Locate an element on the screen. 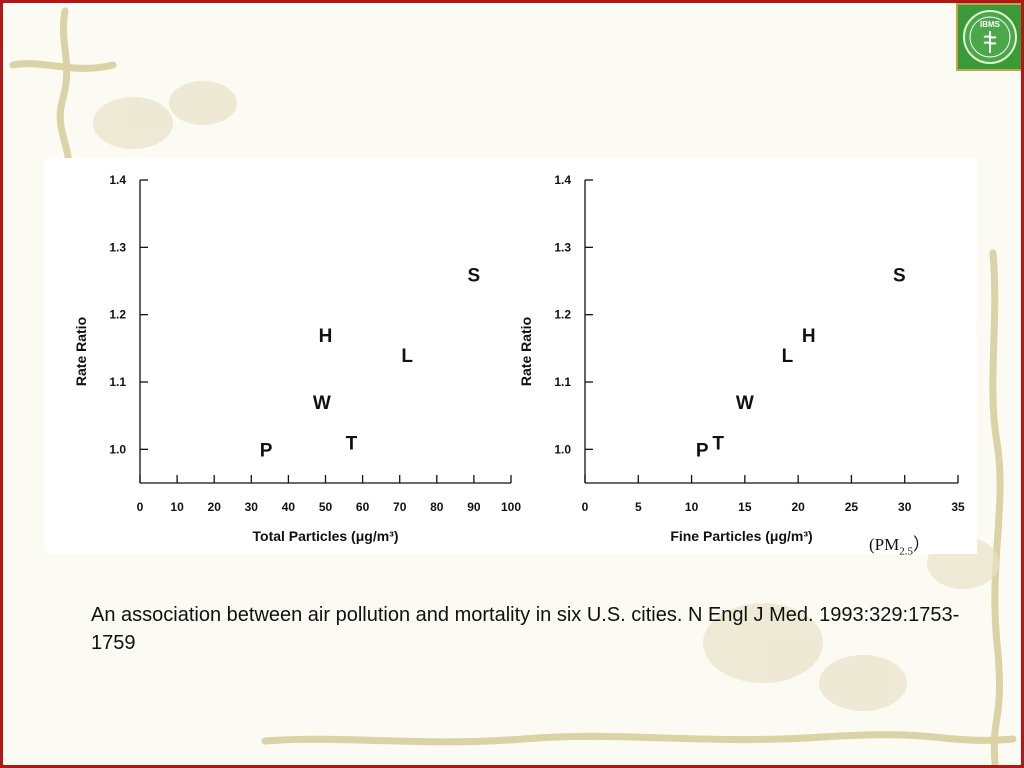 Image resolution: width=1024 pixels, height=768 pixels. x-tick-label: 100 is located at coordinates (511, 507).